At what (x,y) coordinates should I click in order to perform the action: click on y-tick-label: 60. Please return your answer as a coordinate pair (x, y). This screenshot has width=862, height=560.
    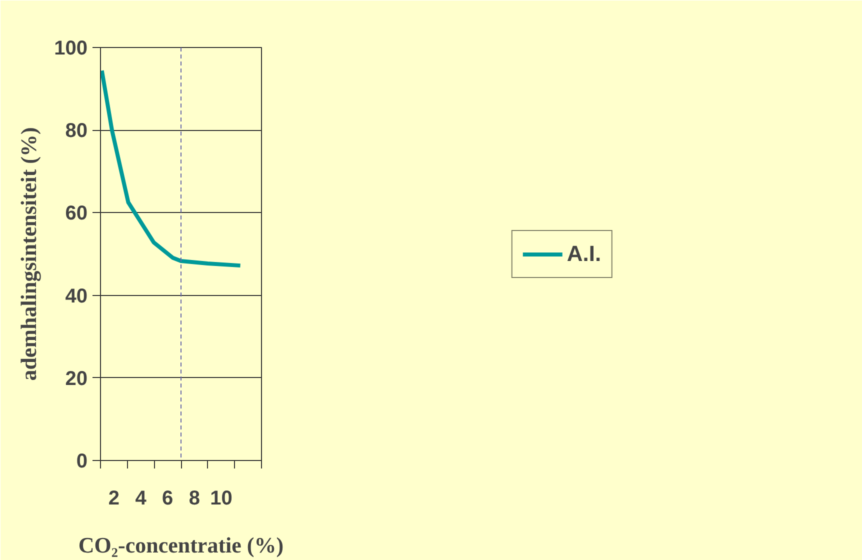
    Looking at the image, I should click on (76, 213).